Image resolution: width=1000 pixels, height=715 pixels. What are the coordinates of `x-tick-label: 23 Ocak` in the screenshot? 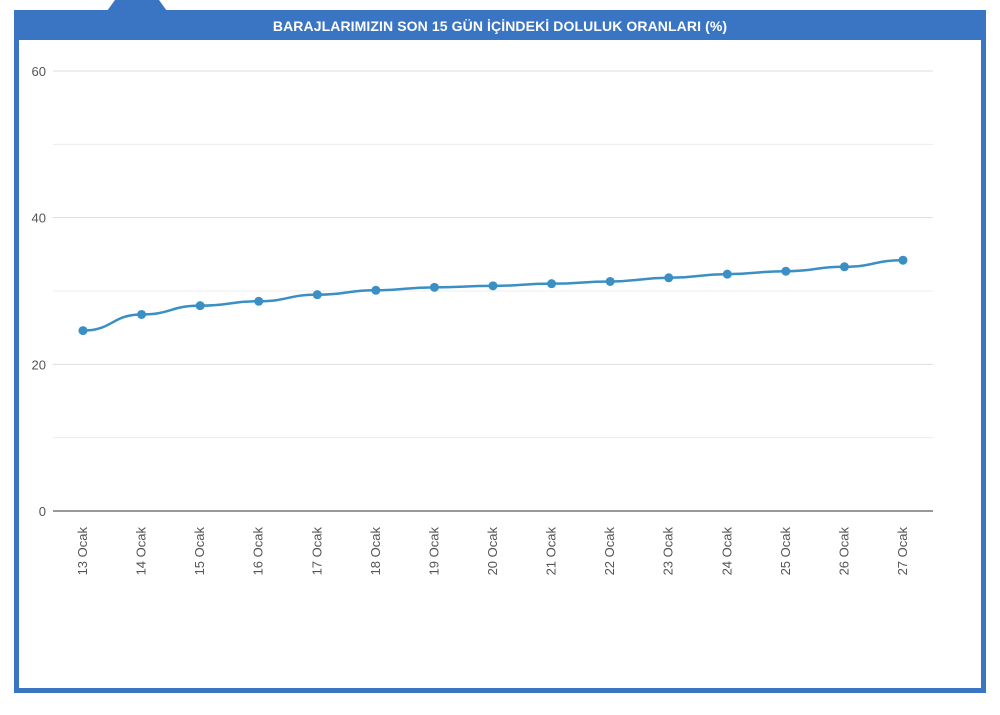 It's located at (668, 551).